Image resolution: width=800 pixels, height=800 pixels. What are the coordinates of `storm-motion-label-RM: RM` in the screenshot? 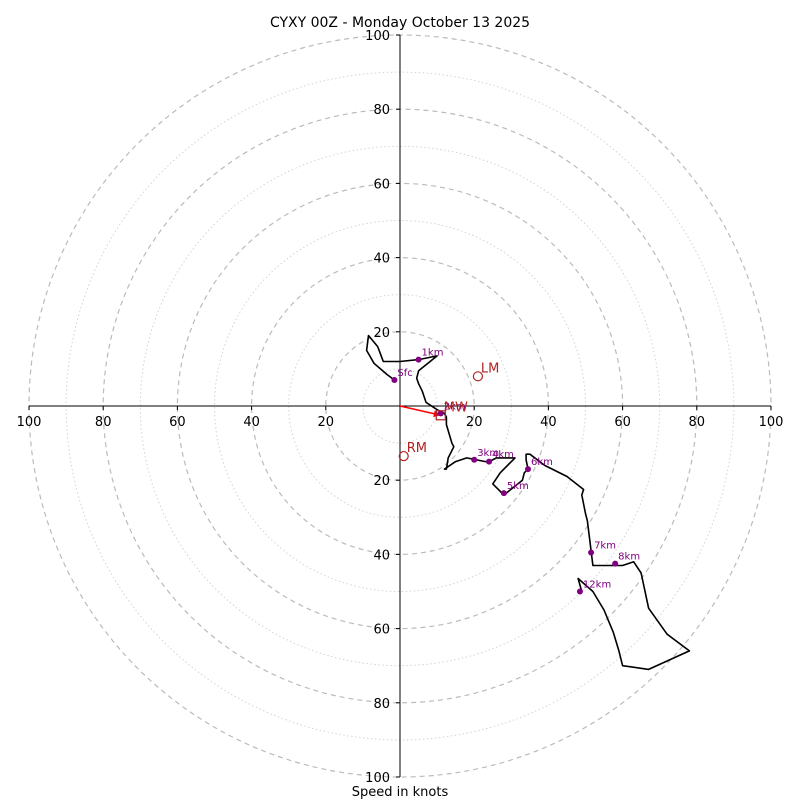 It's located at (417, 448).